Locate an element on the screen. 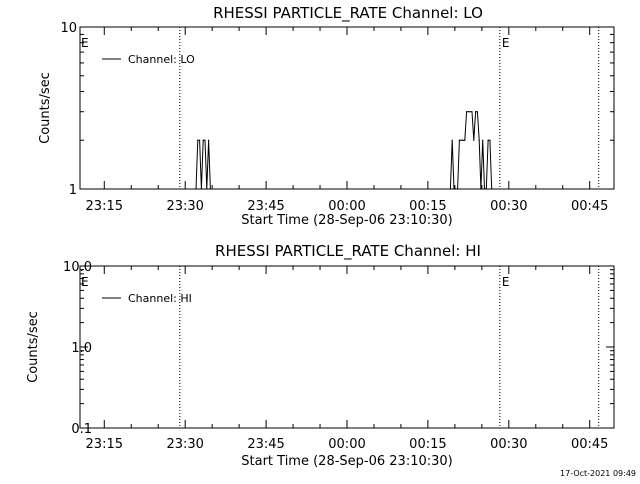 Image resolution: width=640 pixels, height=484 pixels. panel-1-y-tick-label: 1 is located at coordinates (73, 190).